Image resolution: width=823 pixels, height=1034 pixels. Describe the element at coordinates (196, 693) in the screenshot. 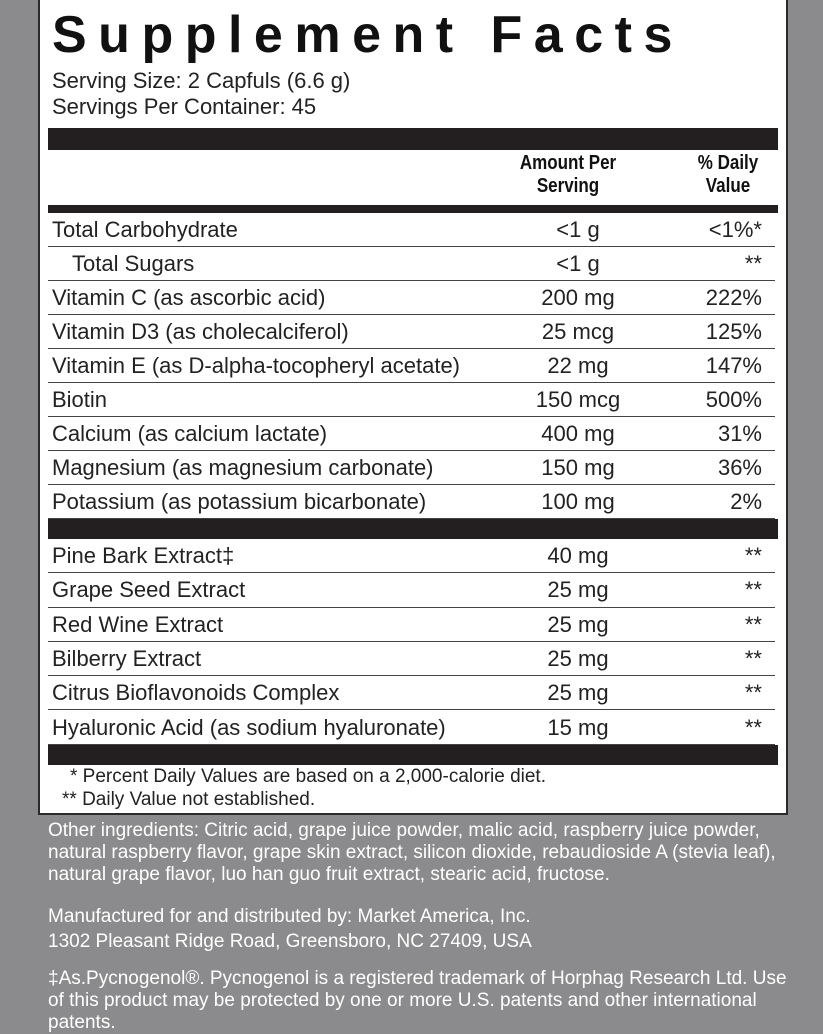

I see `nutrient-name: Citrus Bioflavonoids Complex` at that location.